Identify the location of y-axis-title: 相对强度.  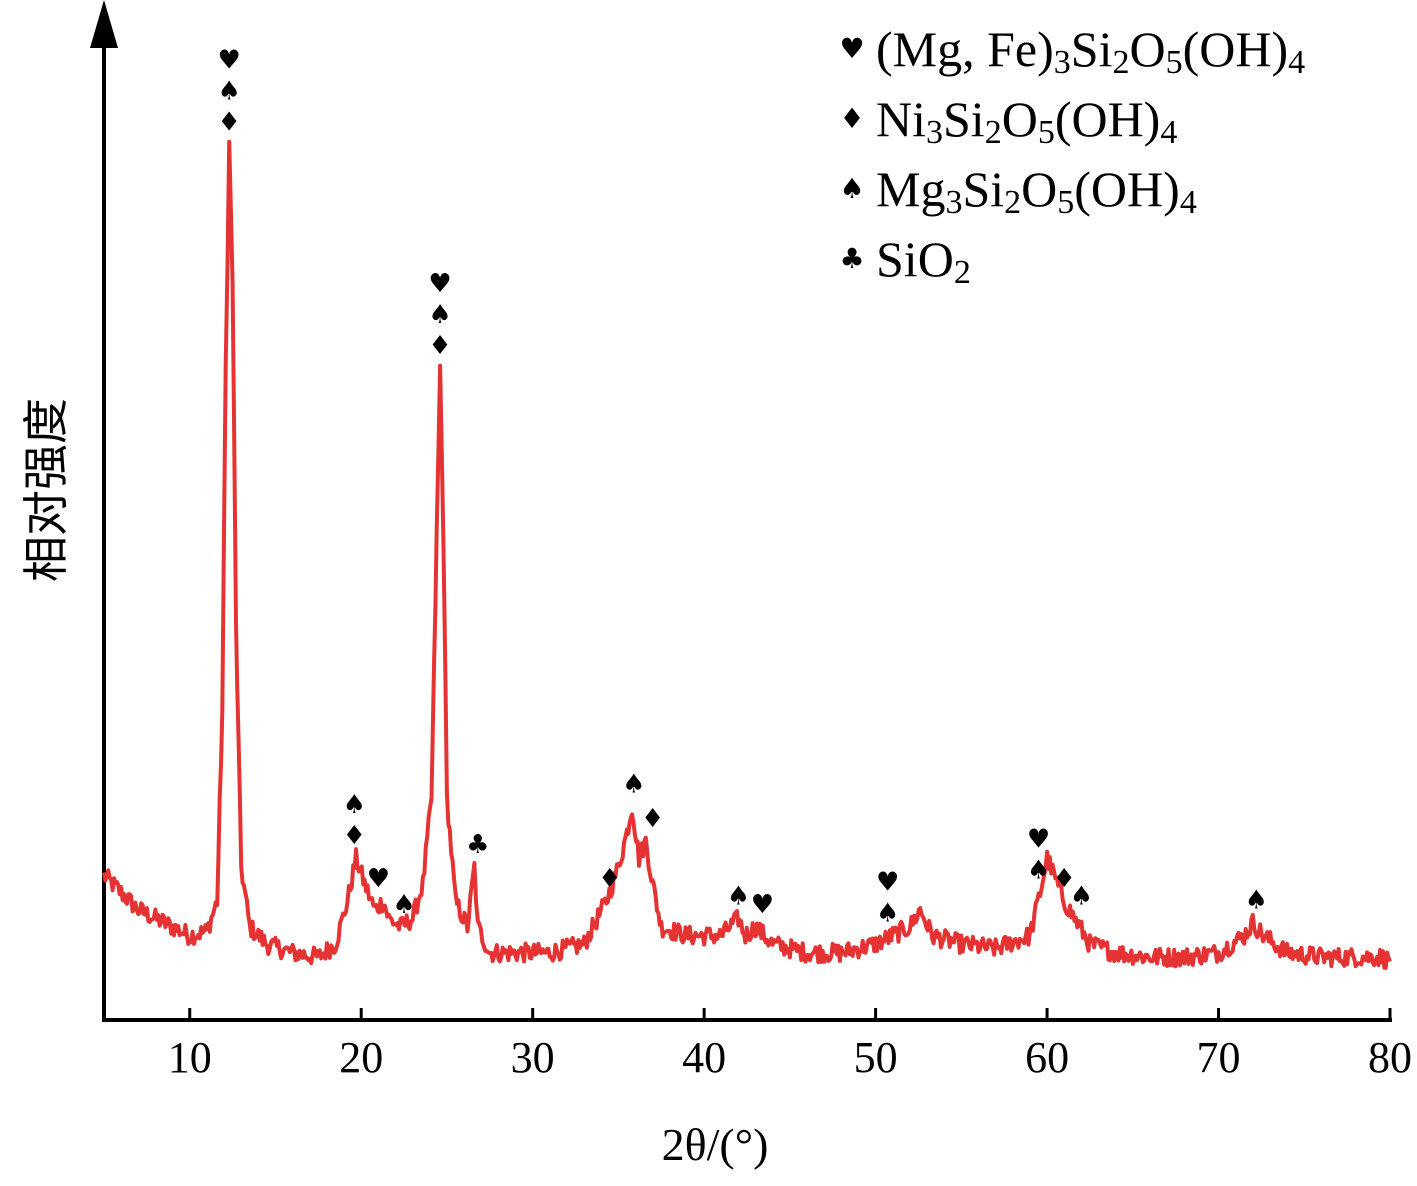
(46, 490).